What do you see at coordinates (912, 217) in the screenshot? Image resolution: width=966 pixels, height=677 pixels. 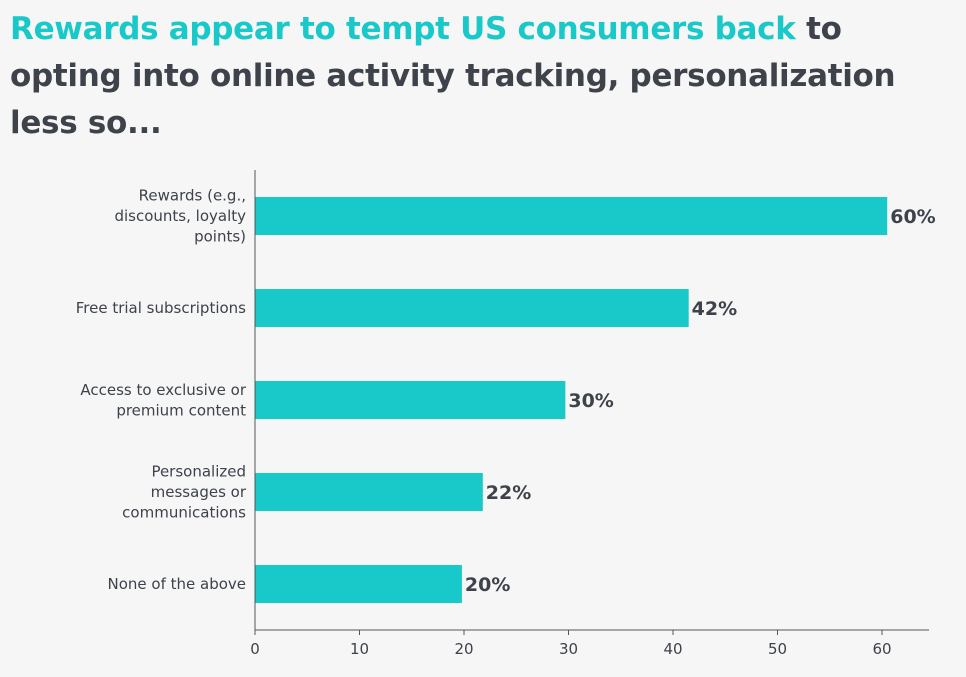 I see `bar-value-label: 60%` at bounding box center [912, 217].